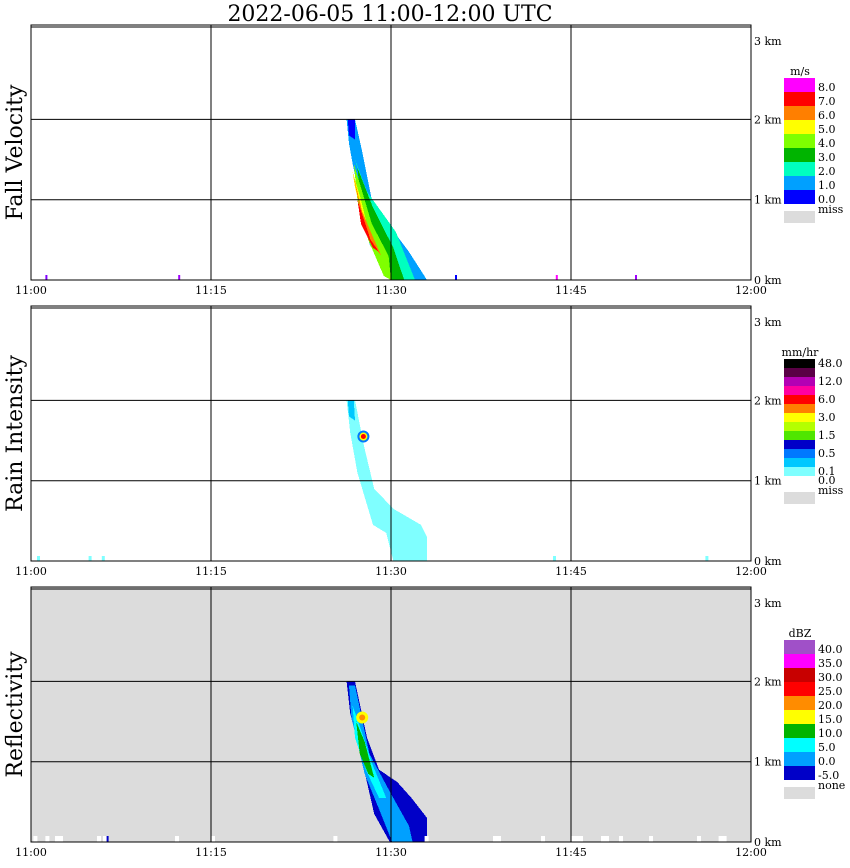  What do you see at coordinates (830, 719) in the screenshot?
I see `colorbar-label: 15.0` at bounding box center [830, 719].